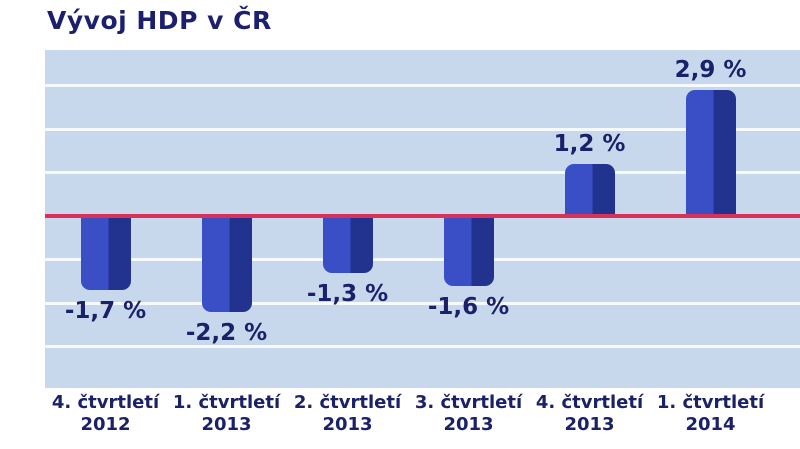 The width and height of the screenshot is (800, 449). Describe the element at coordinates (347, 293) in the screenshot. I see `bar-value-label: -1,3 %` at that location.